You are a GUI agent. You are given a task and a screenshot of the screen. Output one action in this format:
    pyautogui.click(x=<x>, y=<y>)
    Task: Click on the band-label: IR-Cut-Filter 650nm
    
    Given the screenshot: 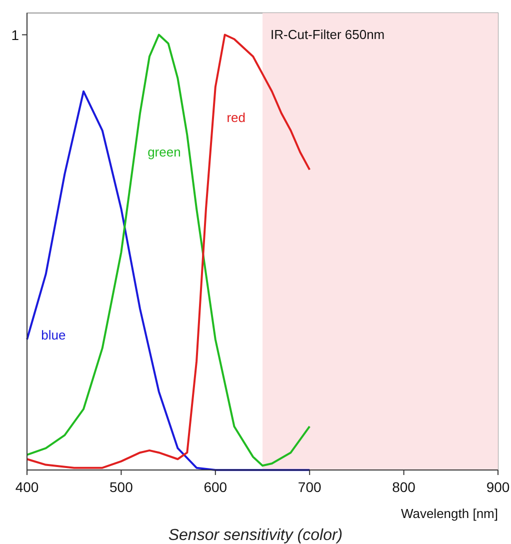 What is the action you would take?
    pyautogui.click(x=327, y=34)
    